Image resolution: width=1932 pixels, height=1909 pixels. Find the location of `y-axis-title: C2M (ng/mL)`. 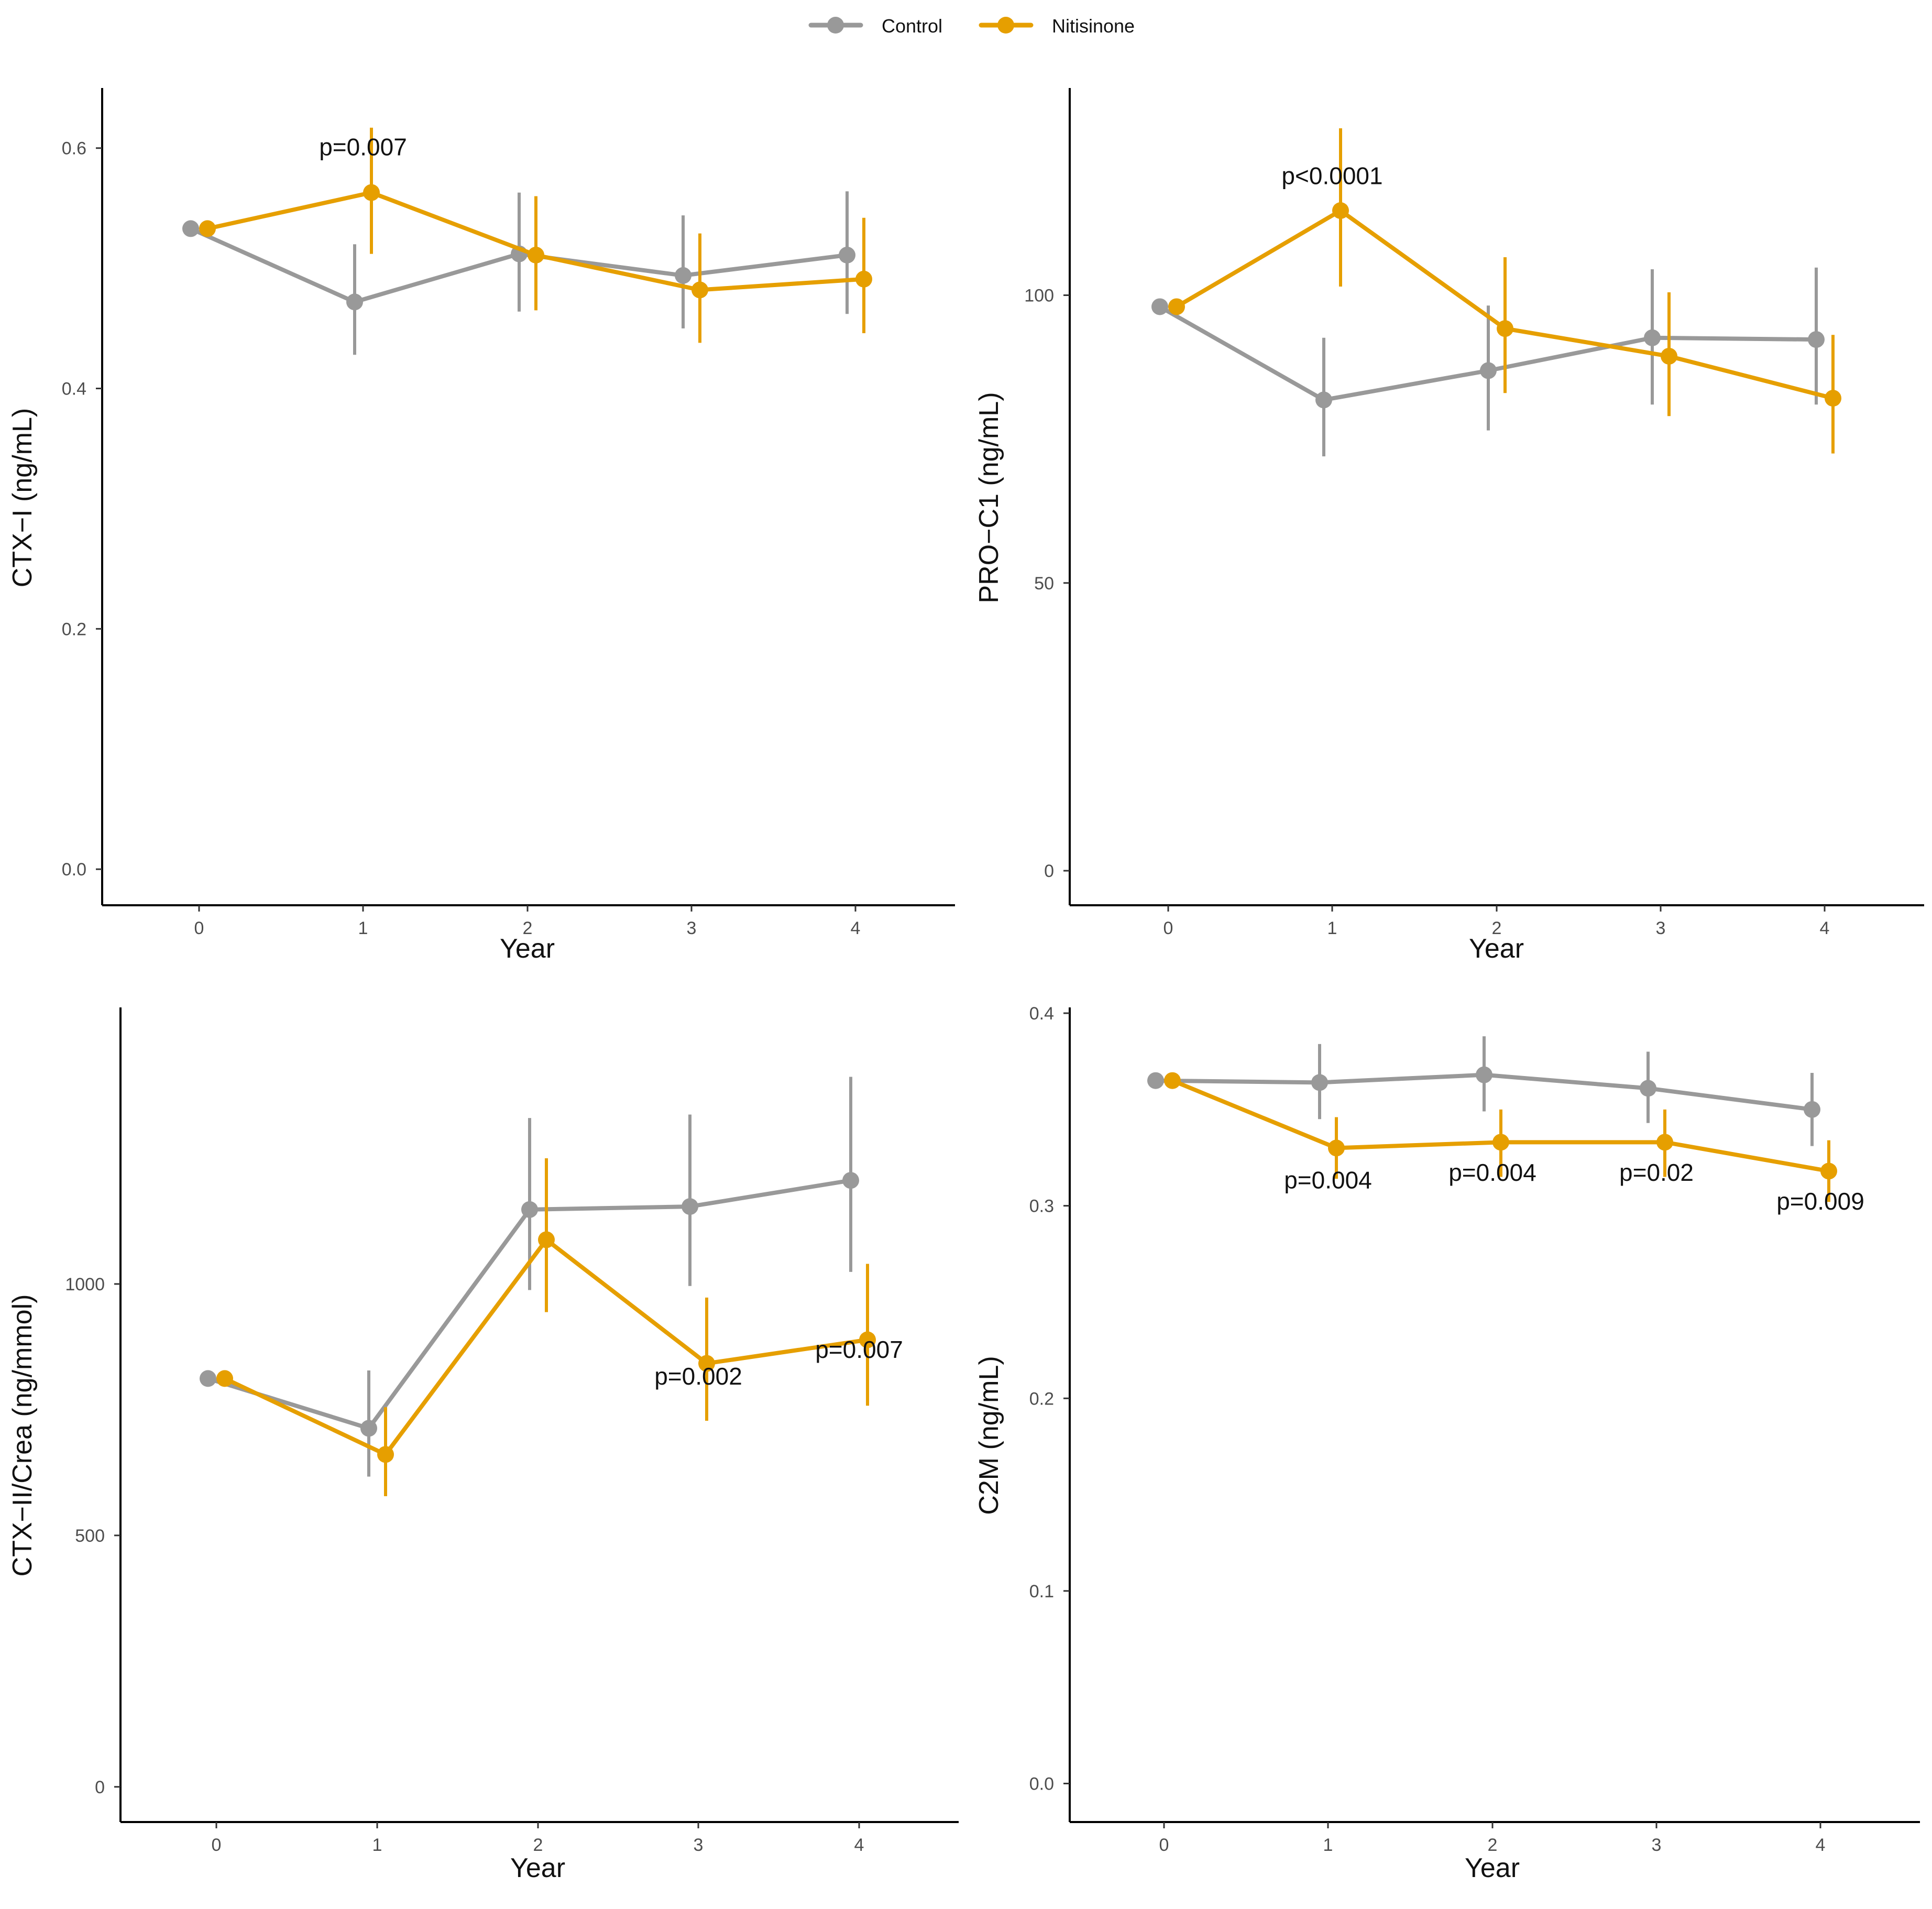

y-axis-title: C2M (ng/mL) is located at coordinates (989, 1435).